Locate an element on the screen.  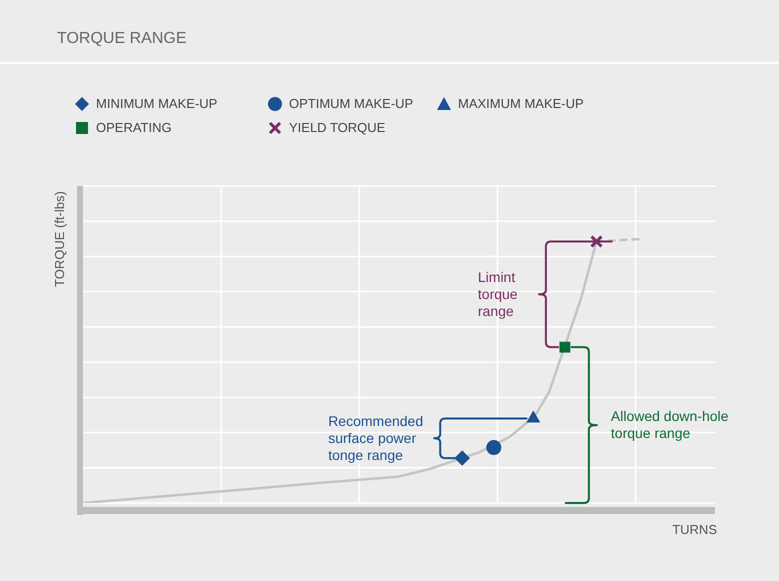
chart-title: TORQUE RANGE is located at coordinates (121, 39).